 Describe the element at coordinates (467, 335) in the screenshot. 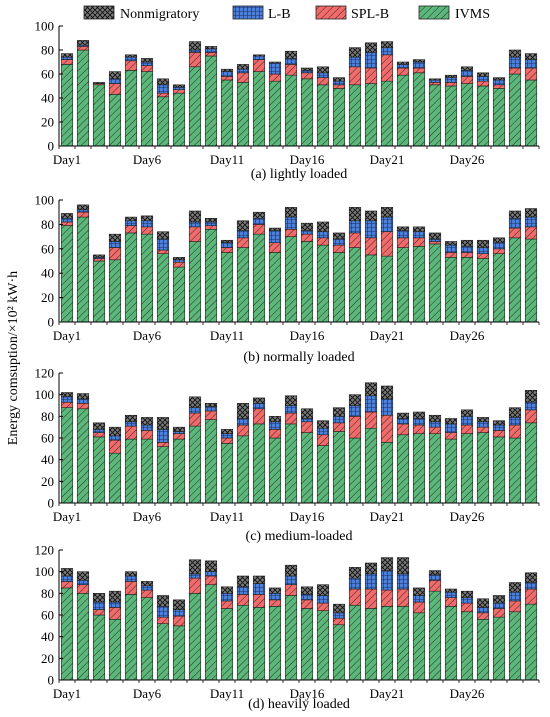

I see `x-tick-label: Day26` at that location.